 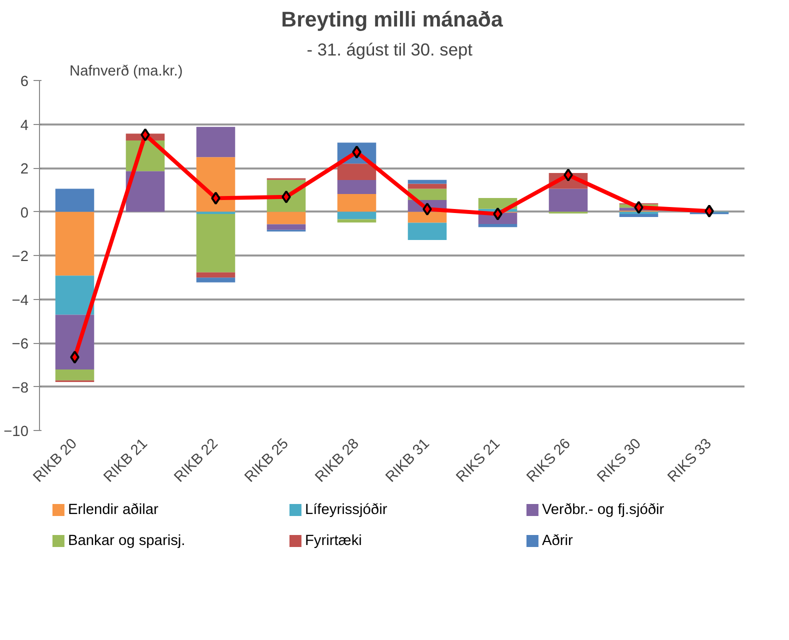 What do you see at coordinates (333, 541) in the screenshot?
I see `legend-label: Fyrirtæki` at bounding box center [333, 541].